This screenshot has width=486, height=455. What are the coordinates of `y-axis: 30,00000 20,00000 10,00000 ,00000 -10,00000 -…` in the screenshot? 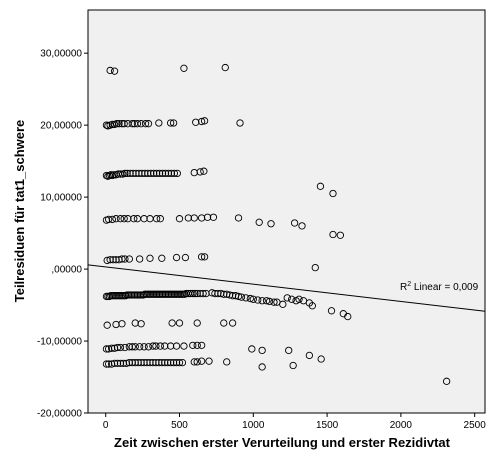 It's located at (62, 234).